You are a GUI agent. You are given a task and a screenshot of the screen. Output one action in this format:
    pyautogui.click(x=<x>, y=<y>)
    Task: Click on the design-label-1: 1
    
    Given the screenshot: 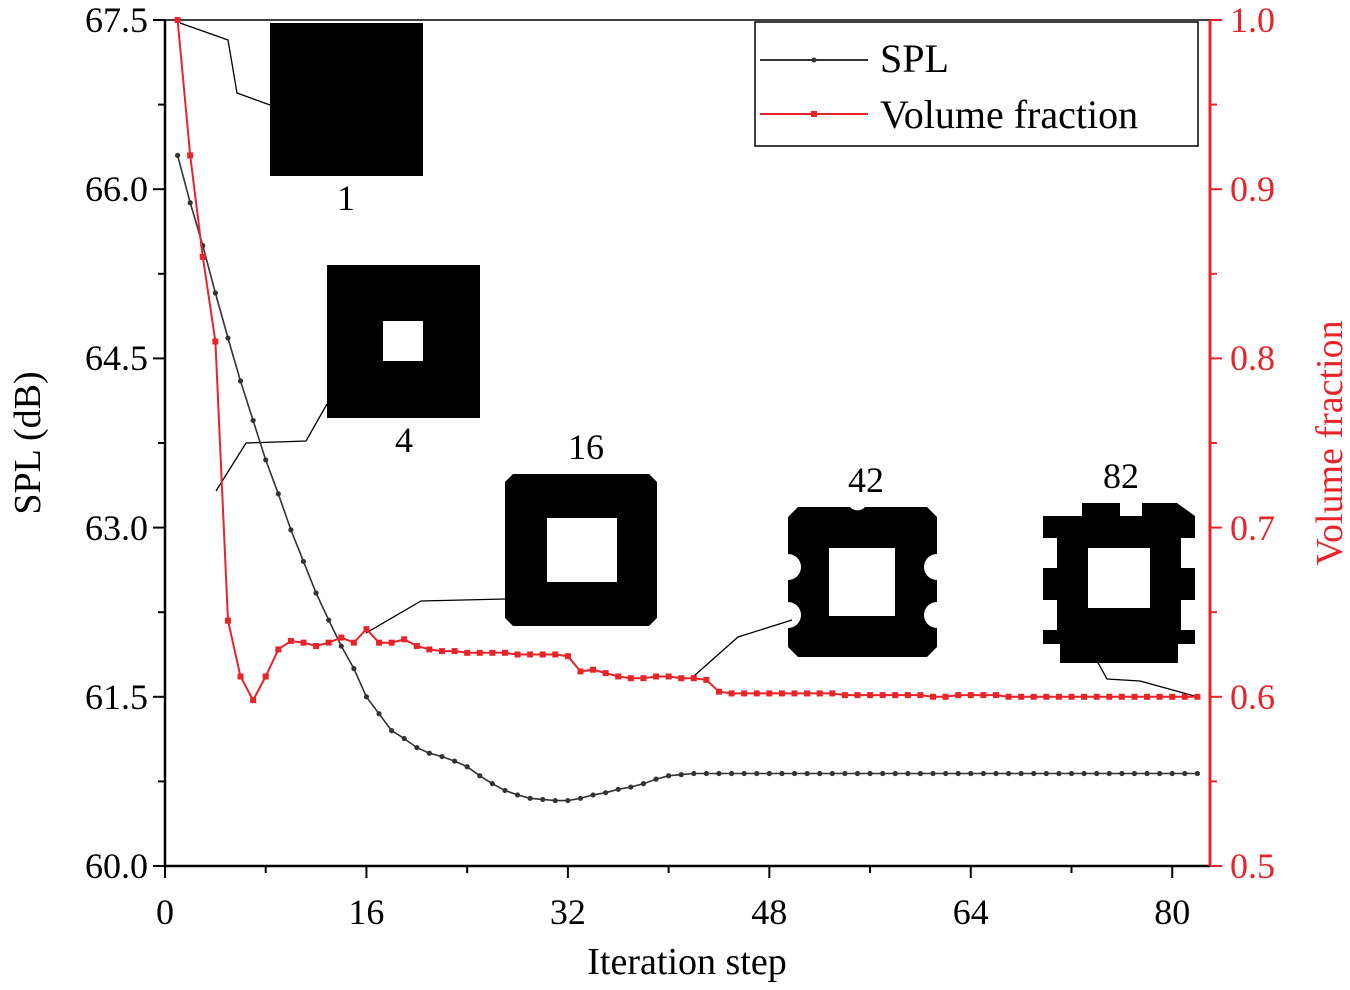 What is the action you would take?
    pyautogui.click(x=346, y=198)
    